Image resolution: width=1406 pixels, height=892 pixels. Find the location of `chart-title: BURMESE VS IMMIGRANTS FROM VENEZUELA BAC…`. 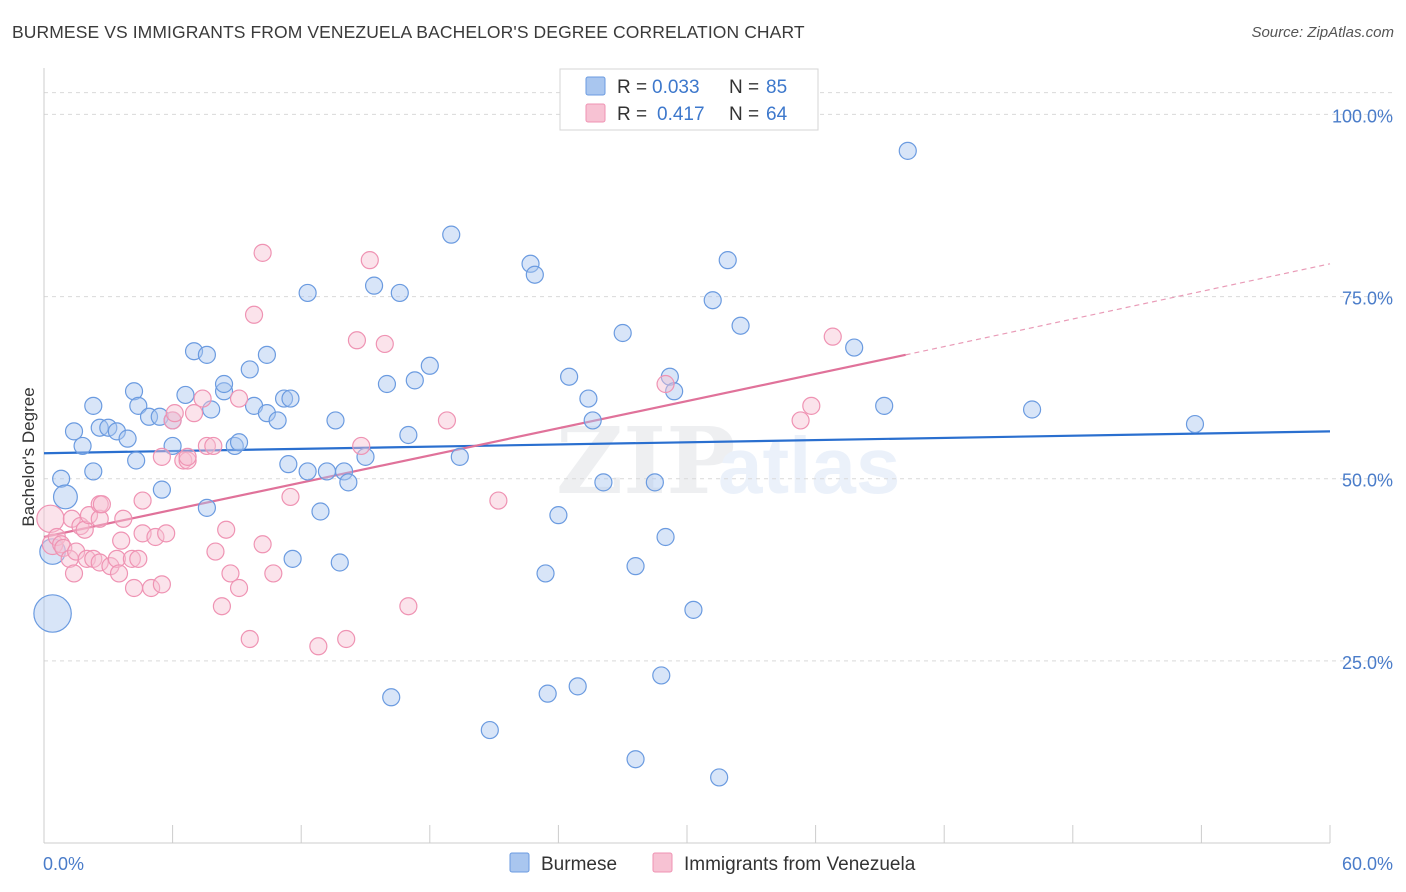

chart-title: BURMESE VS IMMIGRANTS FROM VENEZUELA BAC… is located at coordinates (408, 32).